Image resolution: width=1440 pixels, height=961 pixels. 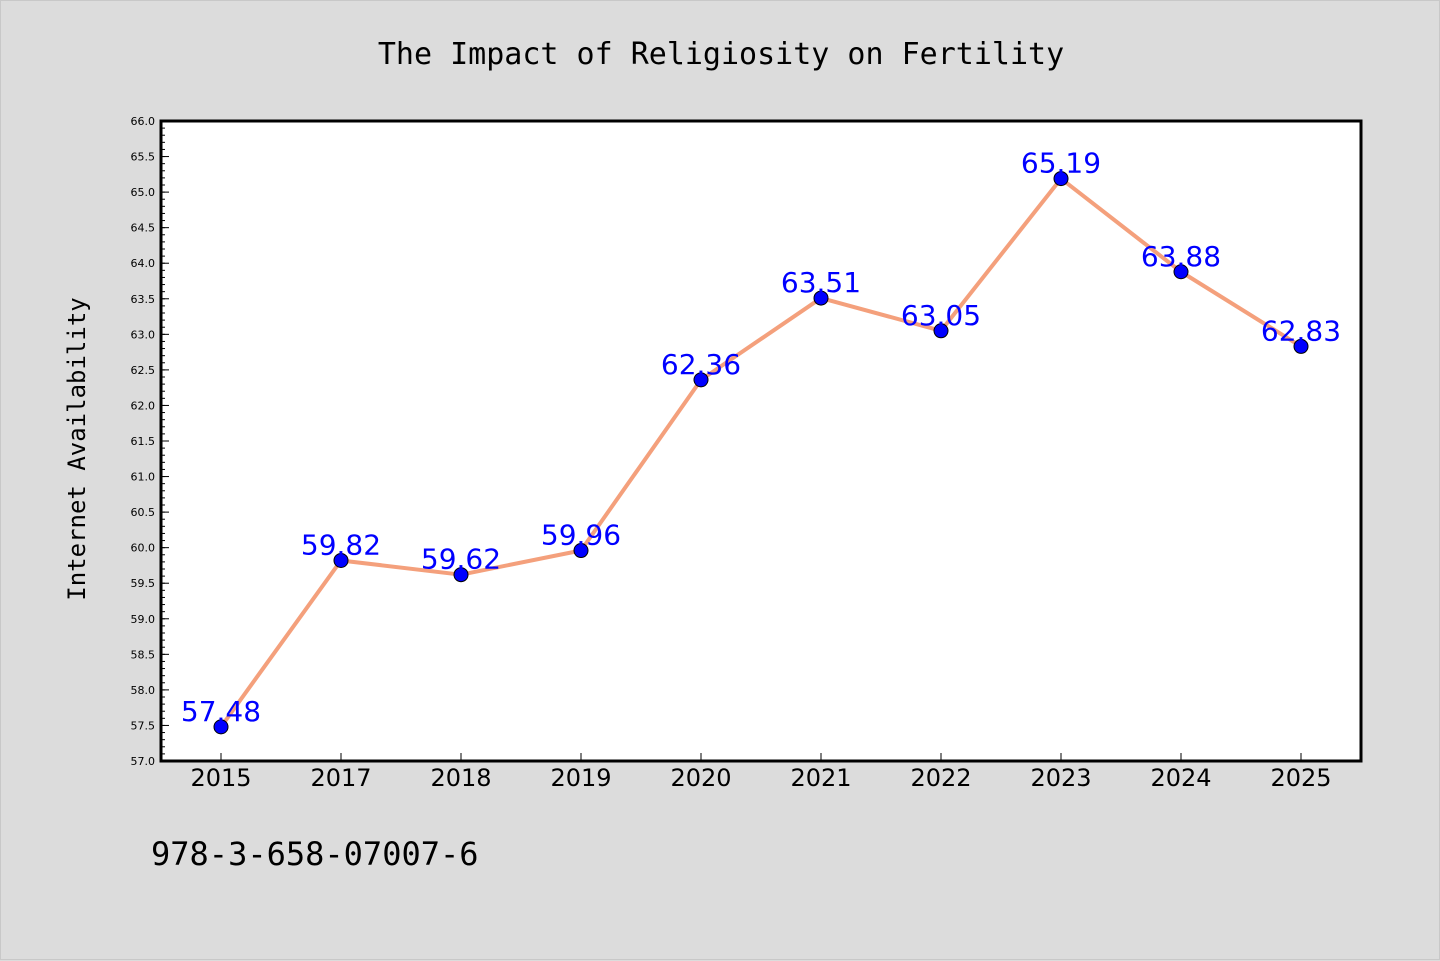 I want to click on y-tick-label: 65.5, so click(x=143, y=157).